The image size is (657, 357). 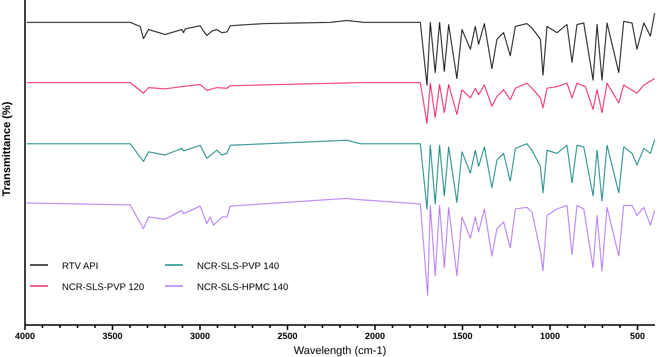 What do you see at coordinates (238, 266) in the screenshot?
I see `legend-label: NCR-SLS-PVP 140` at bounding box center [238, 266].